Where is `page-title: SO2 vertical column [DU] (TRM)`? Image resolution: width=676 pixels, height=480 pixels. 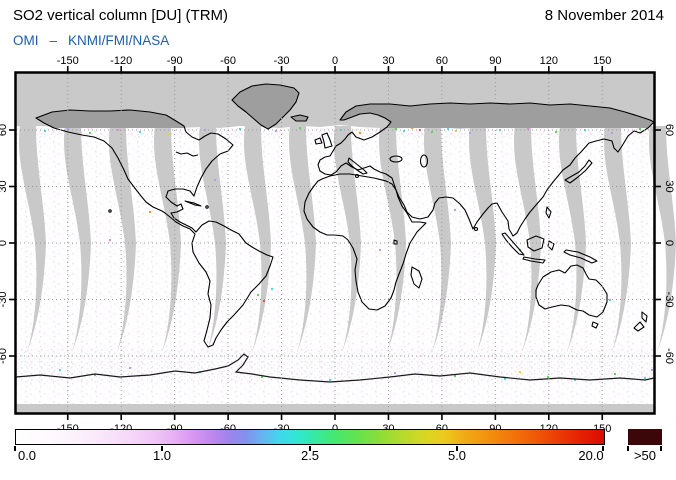
page-title: SO2 vertical column [DU] (TRM) is located at coordinates (121, 15).